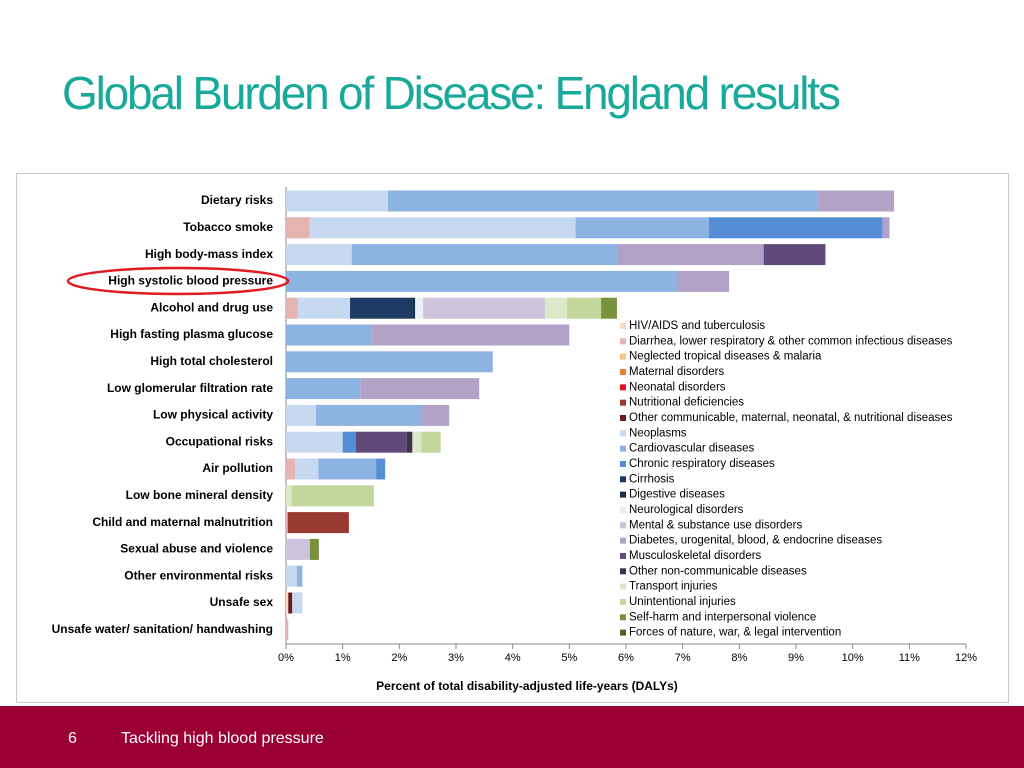 This screenshot has width=1024, height=768. I want to click on y-tick-label: High total cholesterol, so click(211, 361).